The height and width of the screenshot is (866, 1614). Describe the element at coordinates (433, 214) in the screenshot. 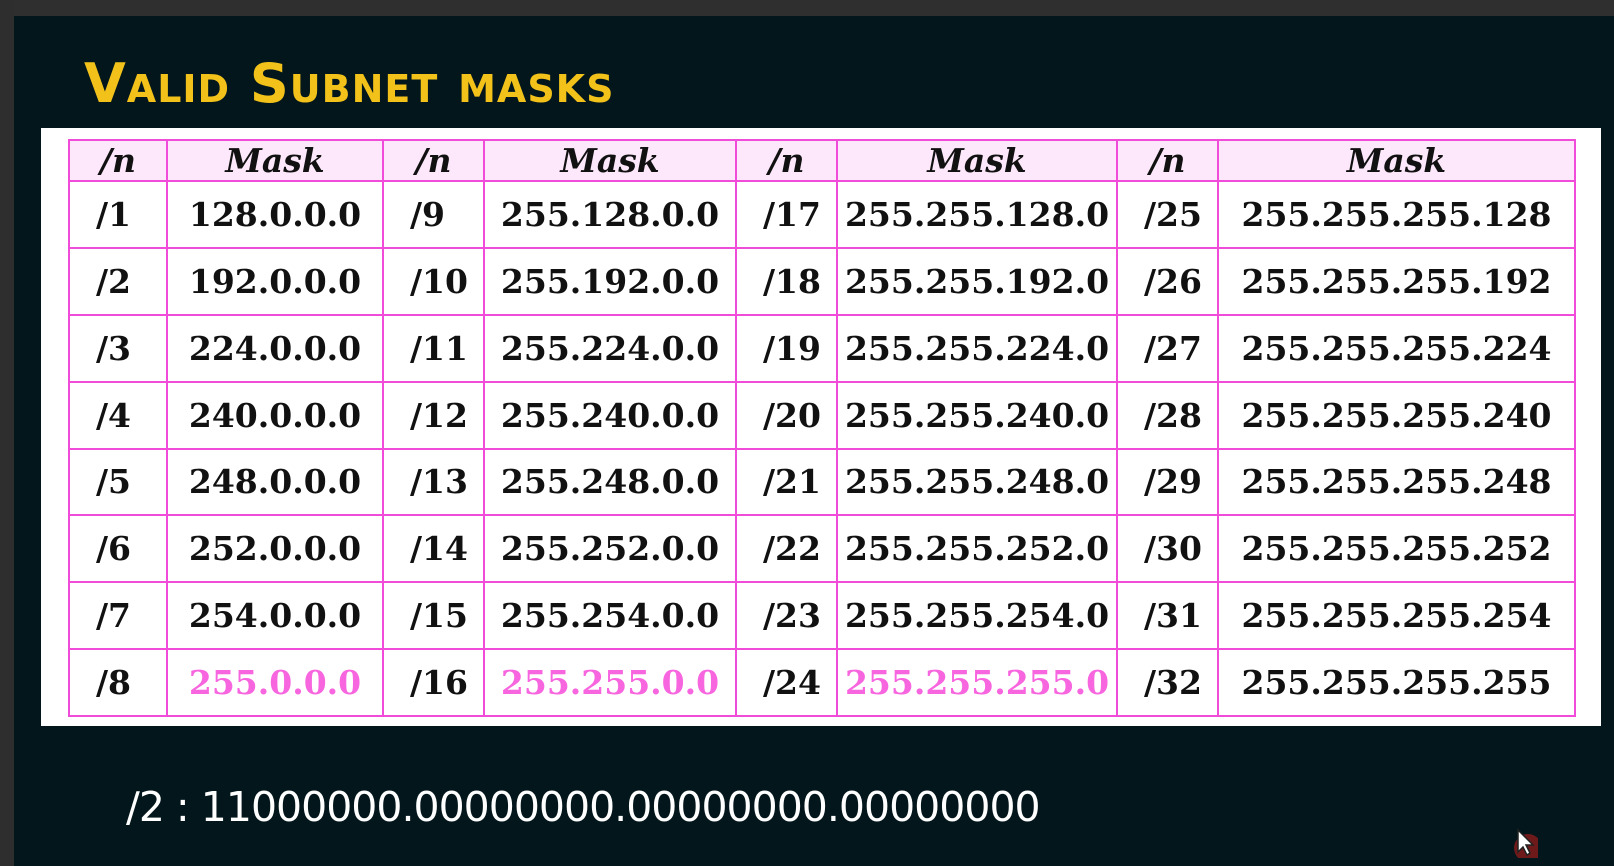

I see `prefix-cell: /9` at that location.